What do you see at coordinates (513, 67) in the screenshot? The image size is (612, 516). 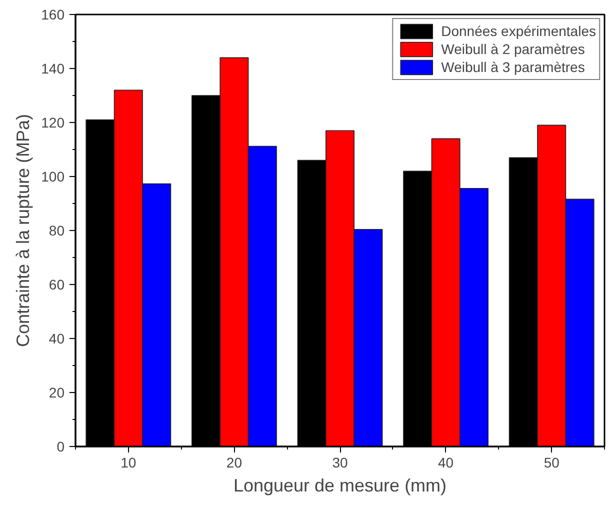 I see `legend-label: Weibull à 3 paramètres` at bounding box center [513, 67].